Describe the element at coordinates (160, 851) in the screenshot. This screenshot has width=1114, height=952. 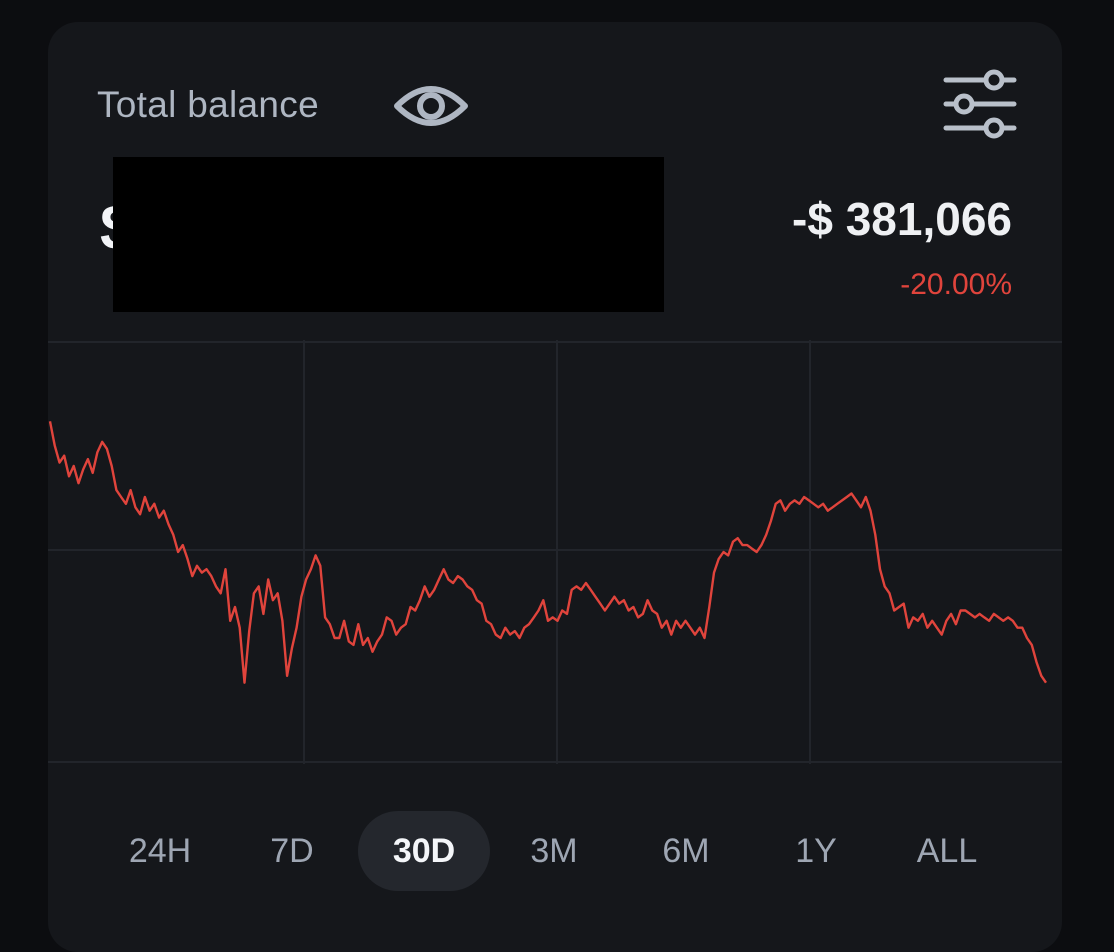
I see `range-option-24h: 24H` at that location.